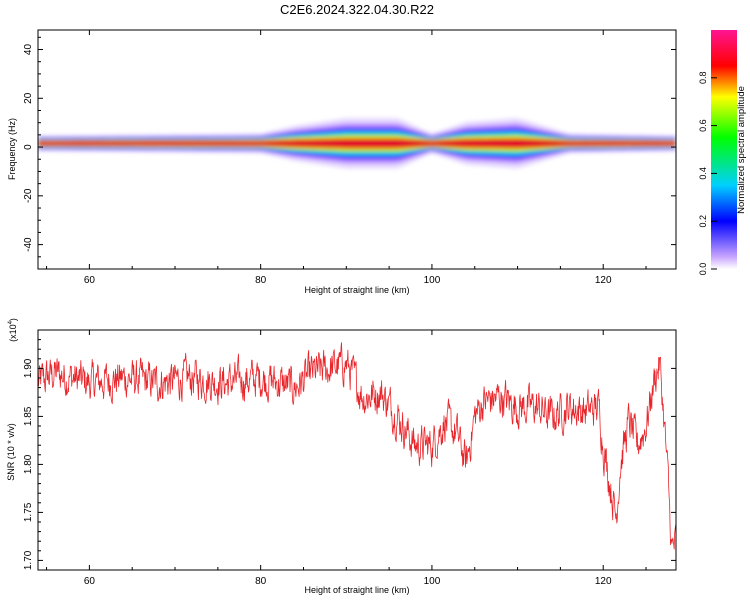 Image resolution: width=750 pixels, height=600 pixels. I want to click on snr-xlabel: Height of straight line (km), so click(356, 590).